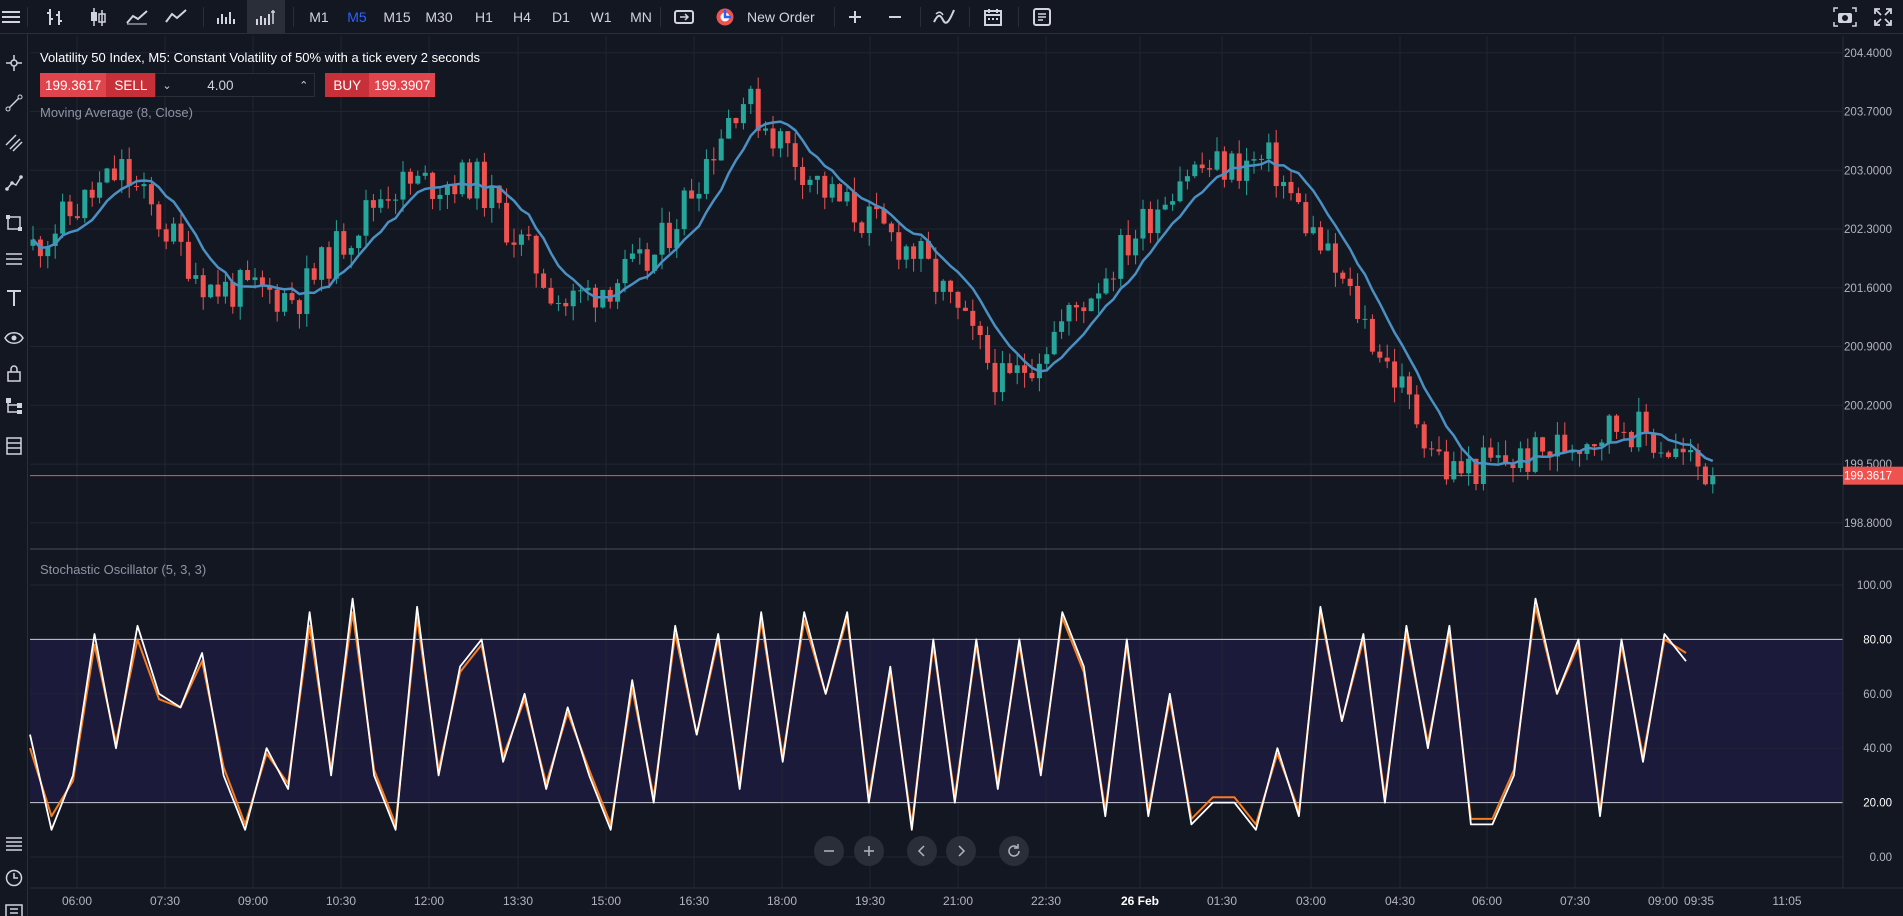  What do you see at coordinates (319, 17) in the screenshot?
I see `timeframe-m1: M1` at bounding box center [319, 17].